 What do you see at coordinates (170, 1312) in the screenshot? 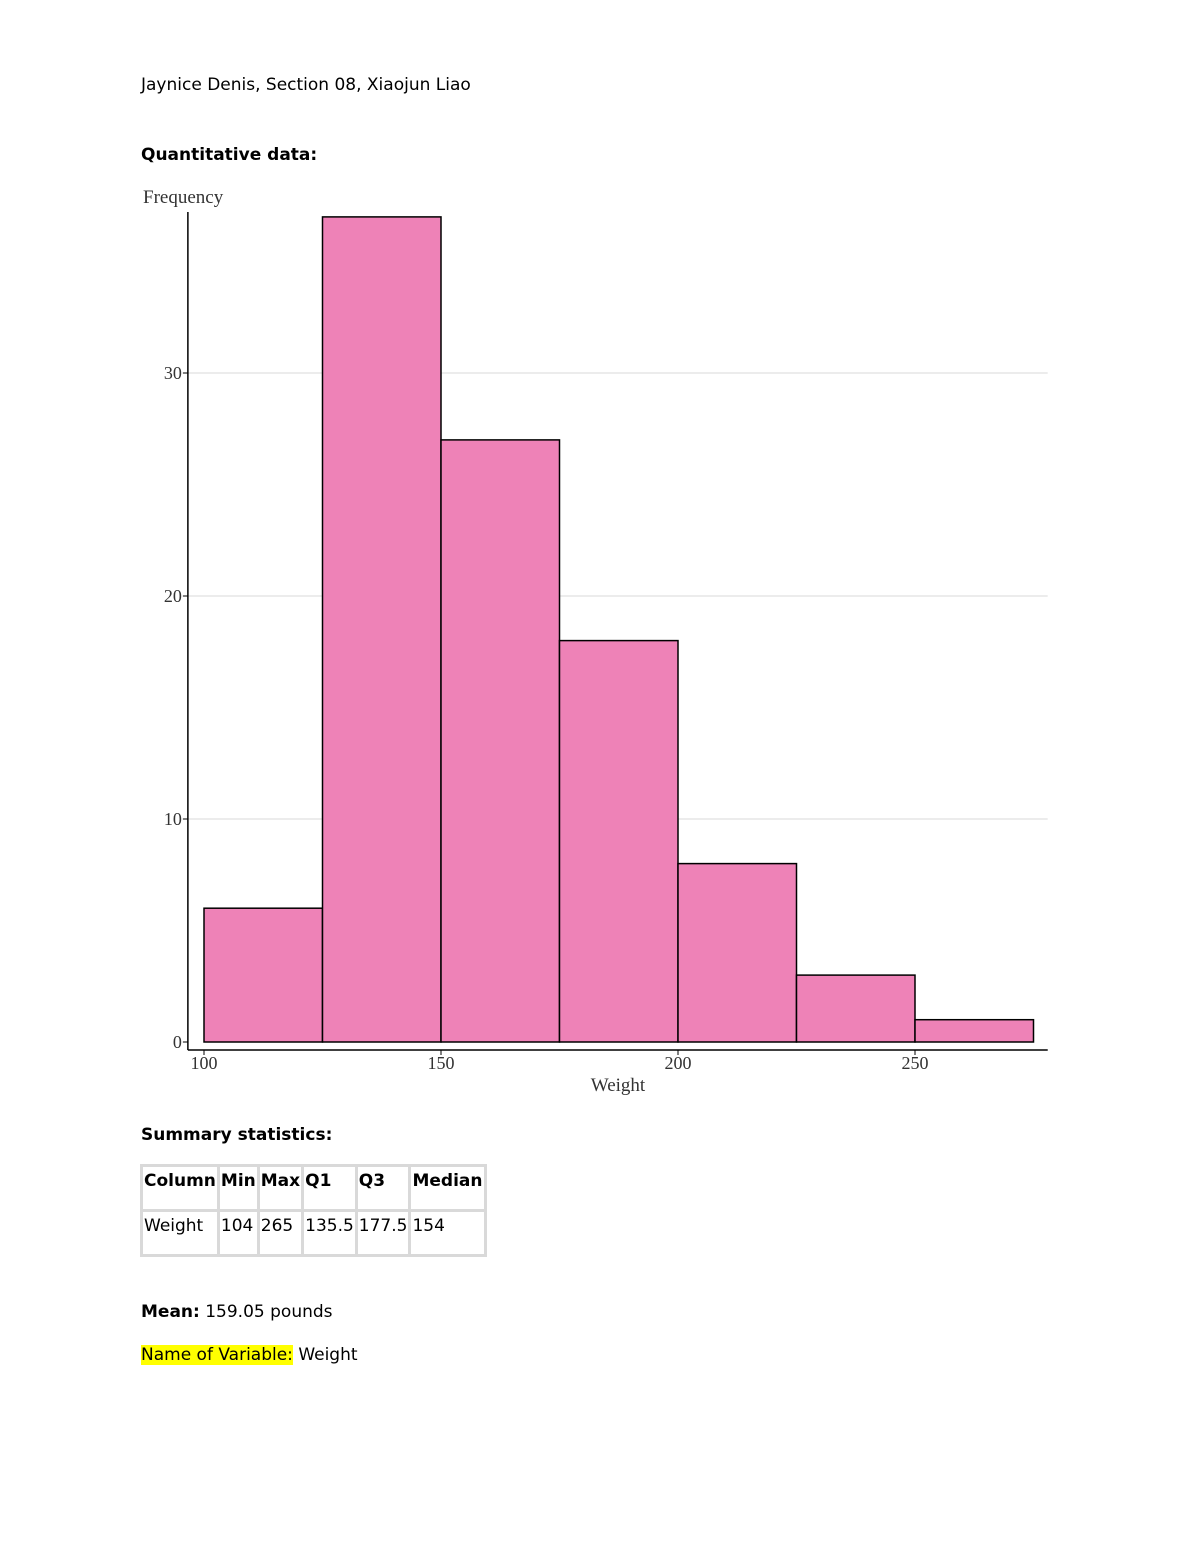
I see `mean-label: Mean:` at bounding box center [170, 1312].